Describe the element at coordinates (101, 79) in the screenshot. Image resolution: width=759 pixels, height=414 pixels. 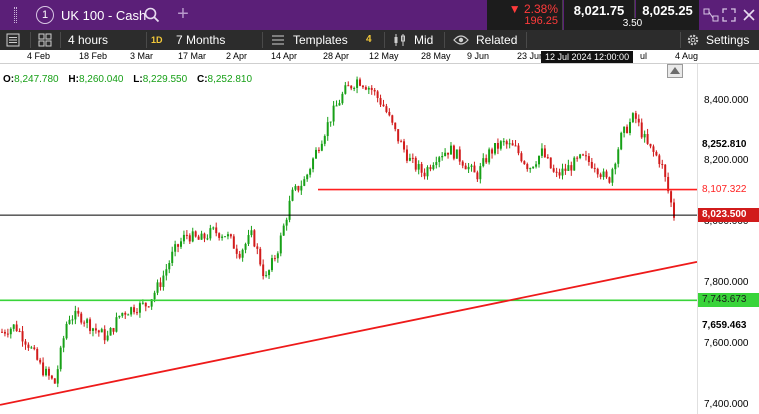
I see `high-value: 8,260.040` at that location.